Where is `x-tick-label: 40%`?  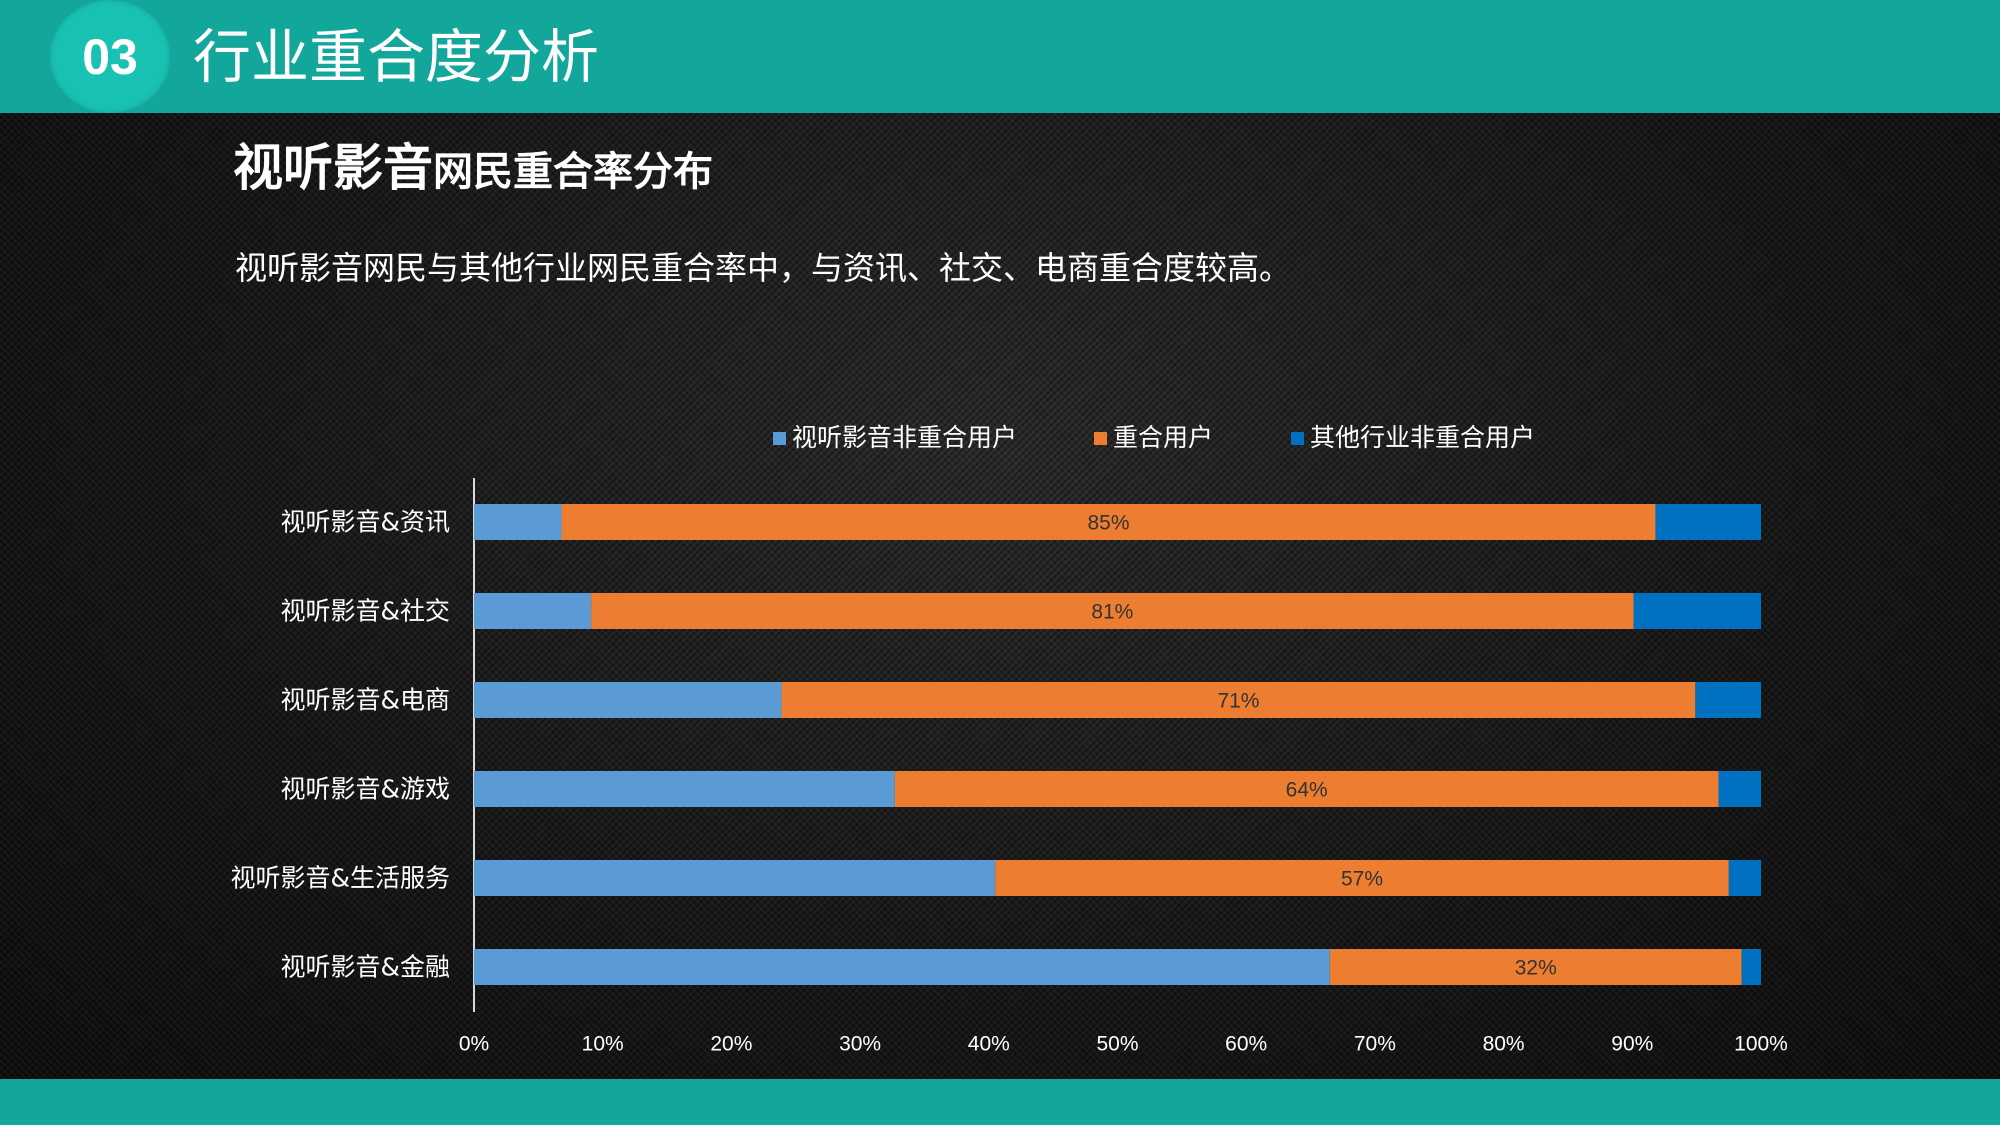
x-tick-label: 40% is located at coordinates (989, 1044).